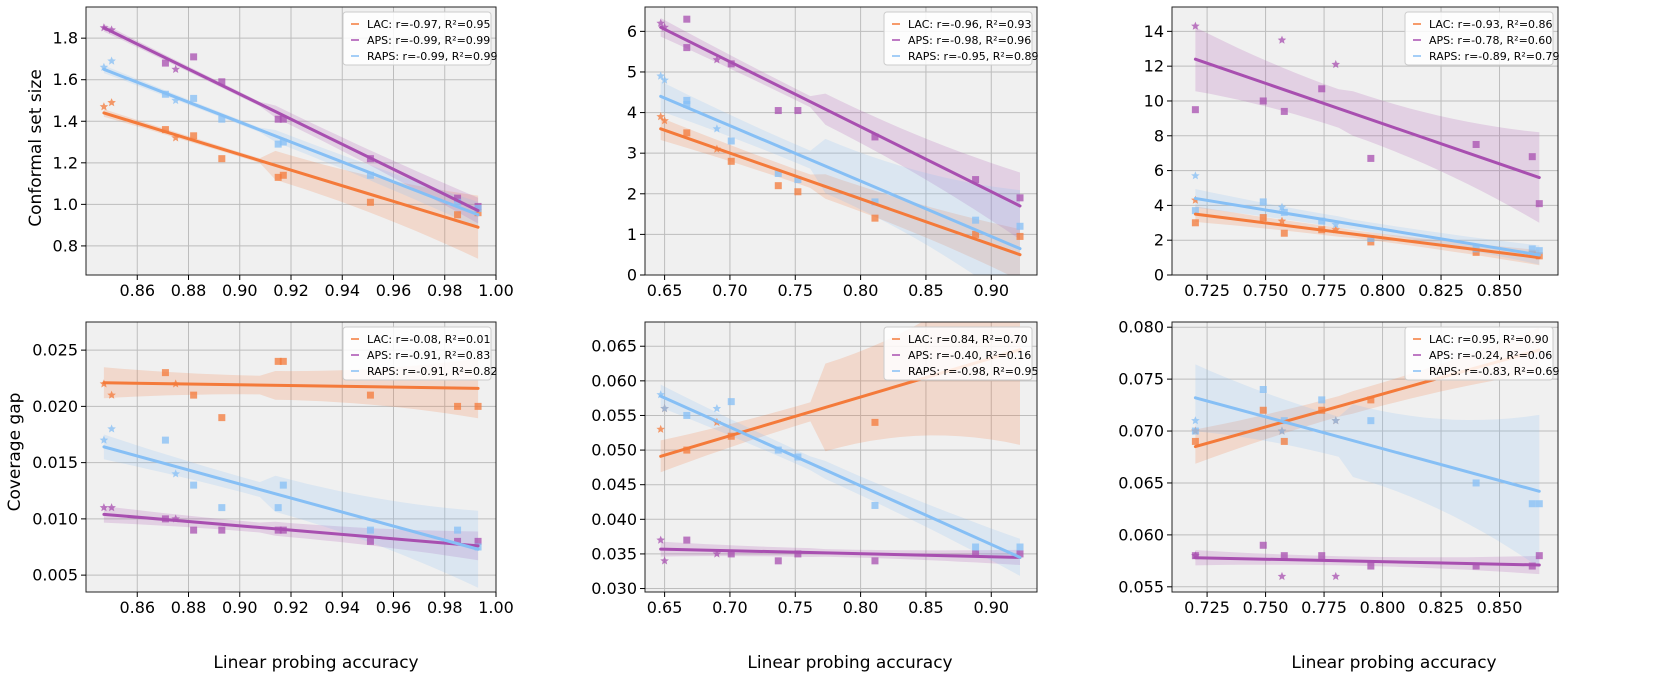 The width and height of the screenshot is (1661, 682). What do you see at coordinates (991, 290) in the screenshot?
I see `x-tick-label: 0.90` at bounding box center [991, 290].